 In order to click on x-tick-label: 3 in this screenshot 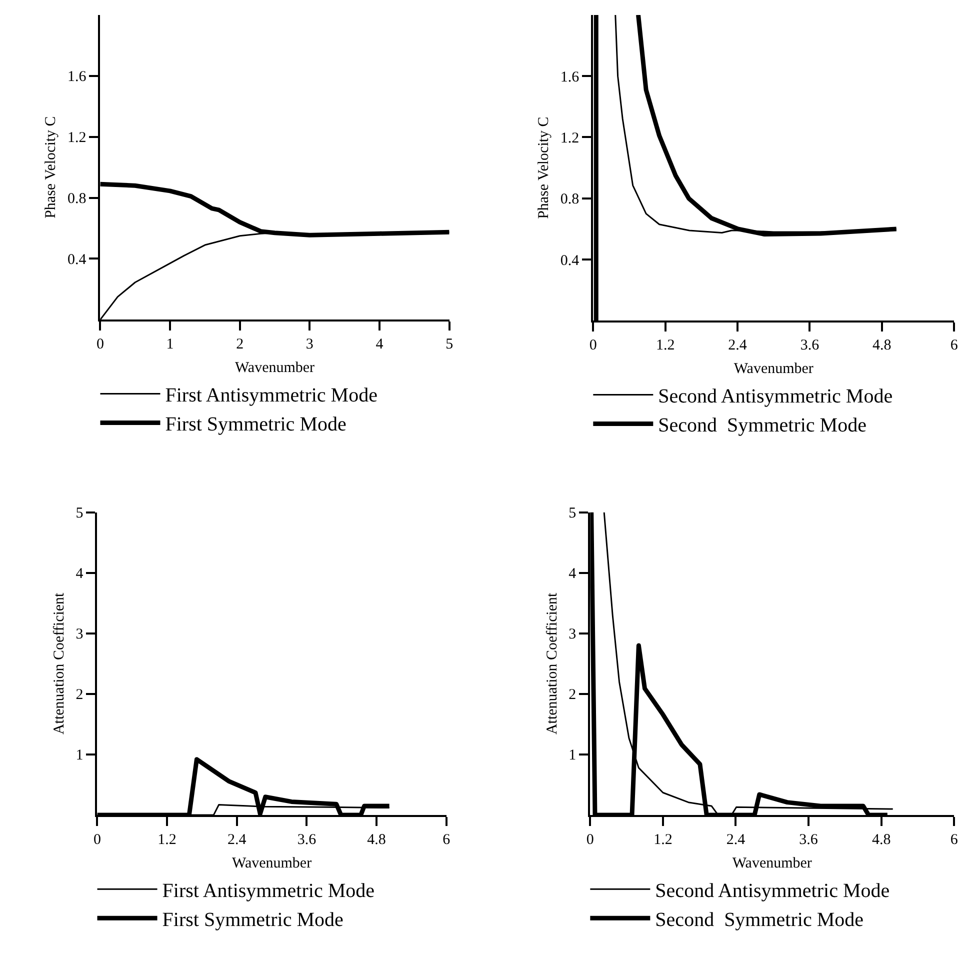, I will do `click(310, 344)`.